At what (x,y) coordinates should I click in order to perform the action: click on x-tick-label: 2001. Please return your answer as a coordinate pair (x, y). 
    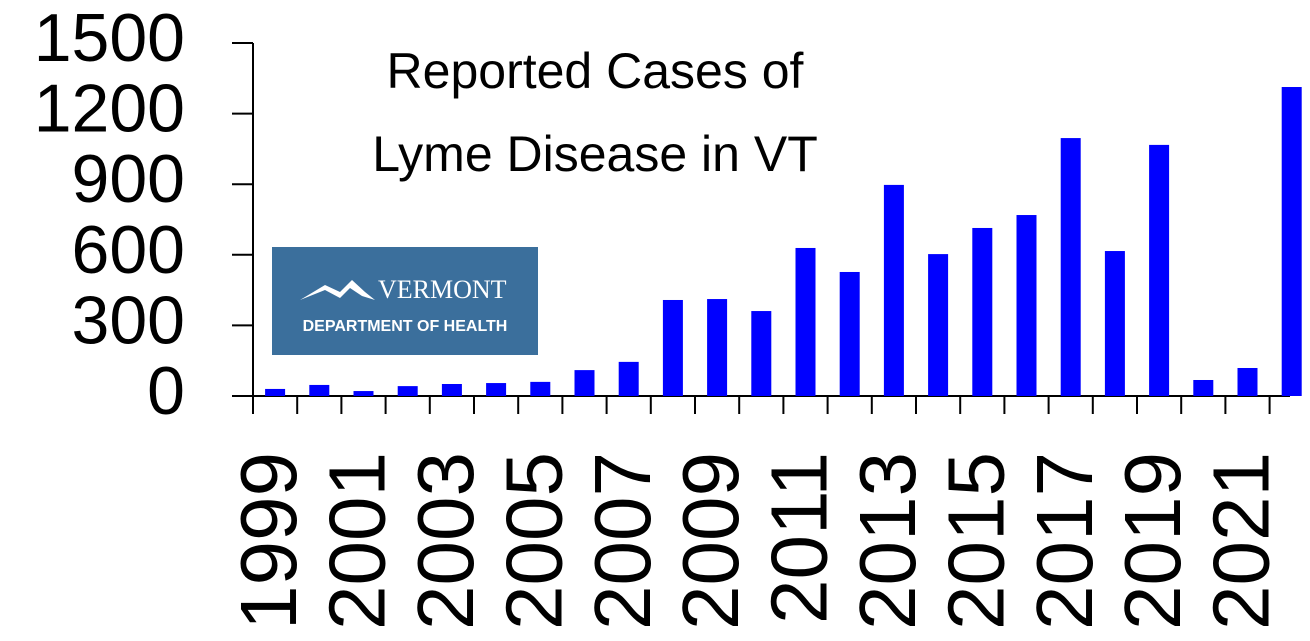
    Looking at the image, I should click on (357, 541).